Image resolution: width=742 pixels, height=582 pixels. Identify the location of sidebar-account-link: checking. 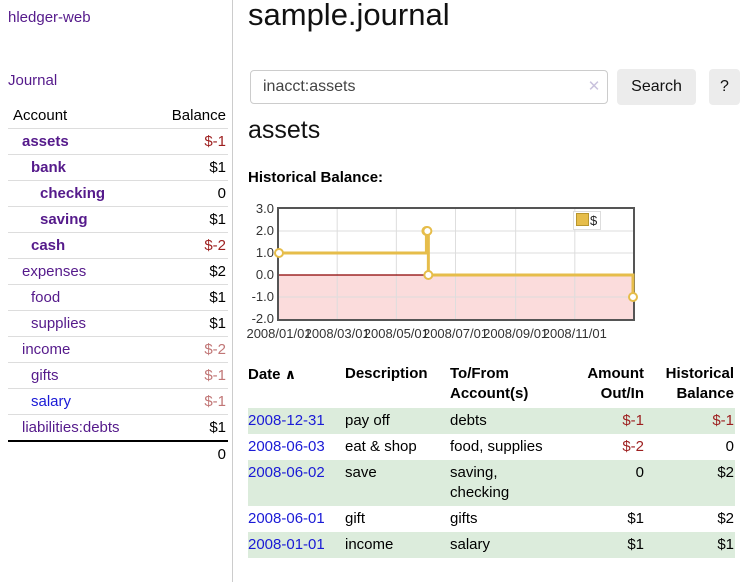
(73, 193).